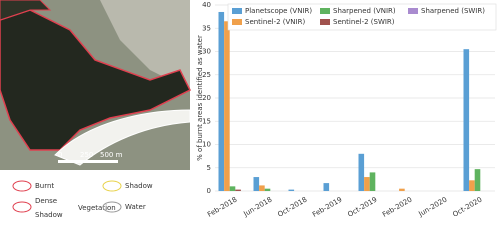  What do you see at coordinates (206, 145) in the screenshot?
I see `y-tick-label: 10` at bounding box center [206, 145].